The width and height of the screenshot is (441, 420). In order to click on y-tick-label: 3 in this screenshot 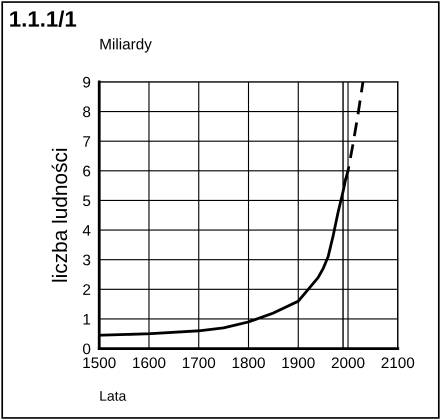, I will do `click(86, 260)`.